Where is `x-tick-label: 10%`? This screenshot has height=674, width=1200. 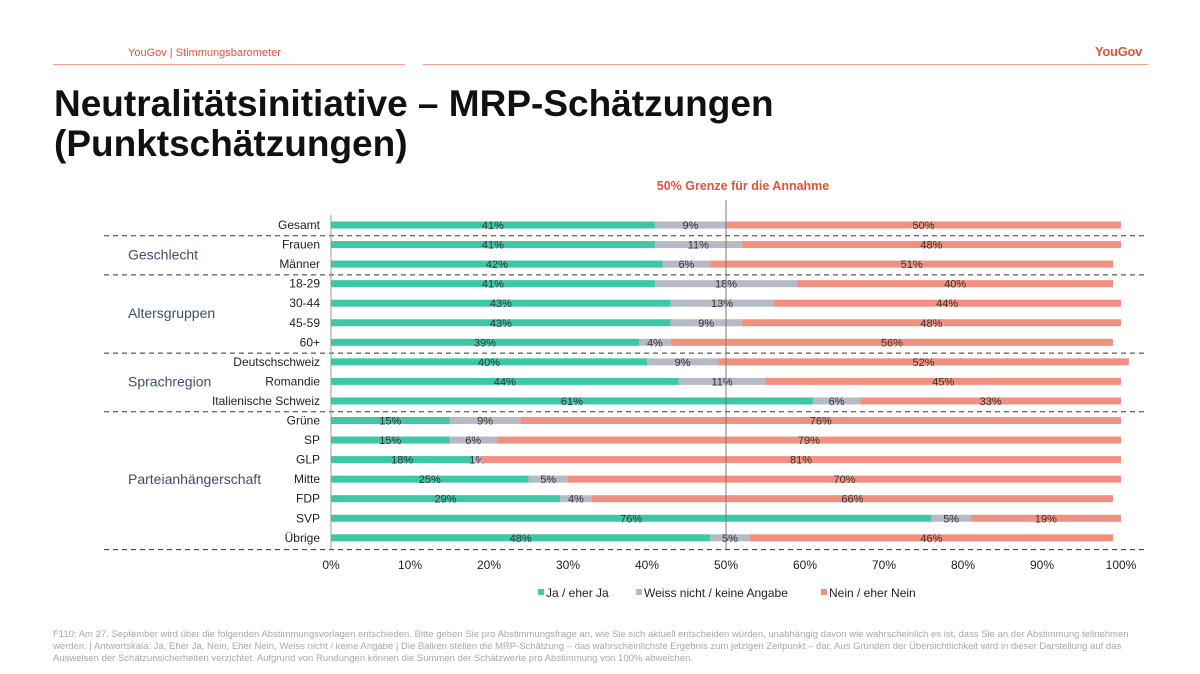
x-tick-label: 10% is located at coordinates (410, 565).